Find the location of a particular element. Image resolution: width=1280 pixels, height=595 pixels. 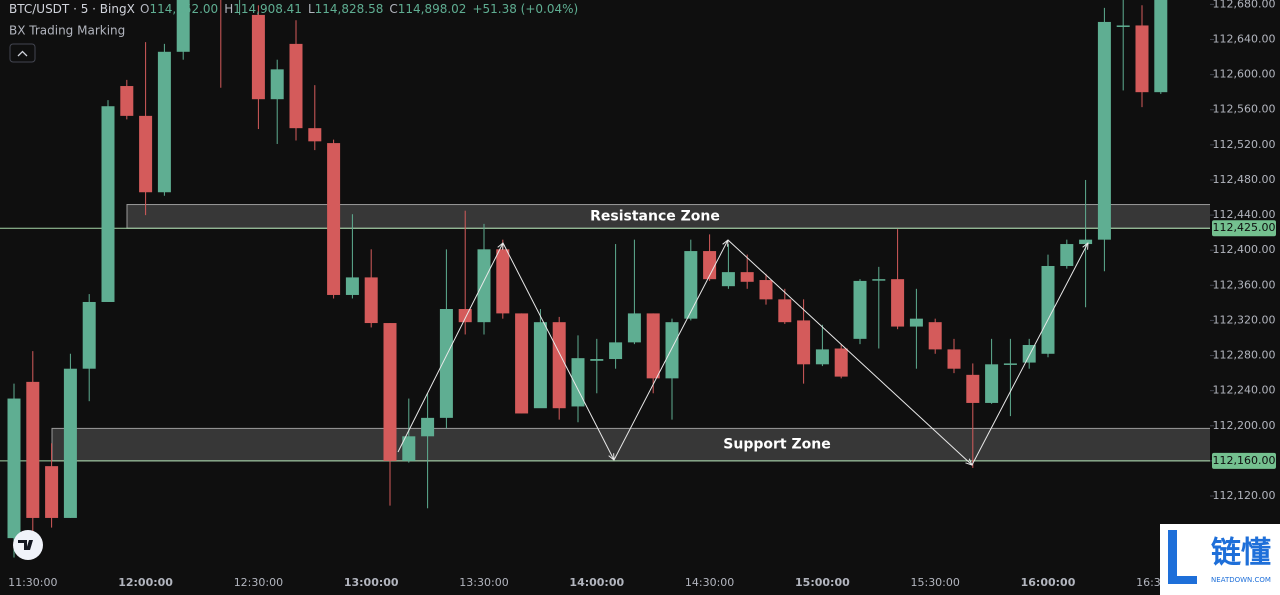

y-tick-label: 112,440.00 is located at coordinates (1244, 214).